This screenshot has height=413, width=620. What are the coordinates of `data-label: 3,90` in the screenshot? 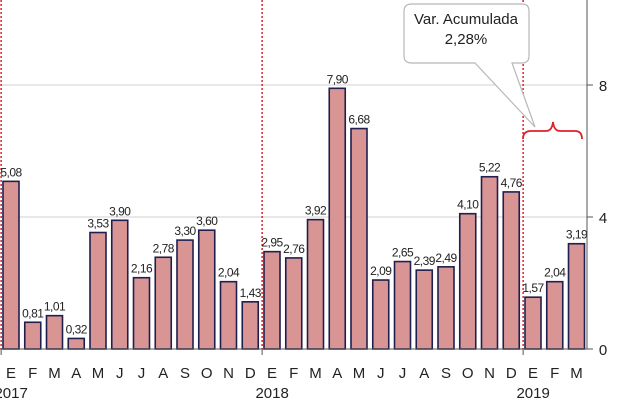 It's located at (120, 211).